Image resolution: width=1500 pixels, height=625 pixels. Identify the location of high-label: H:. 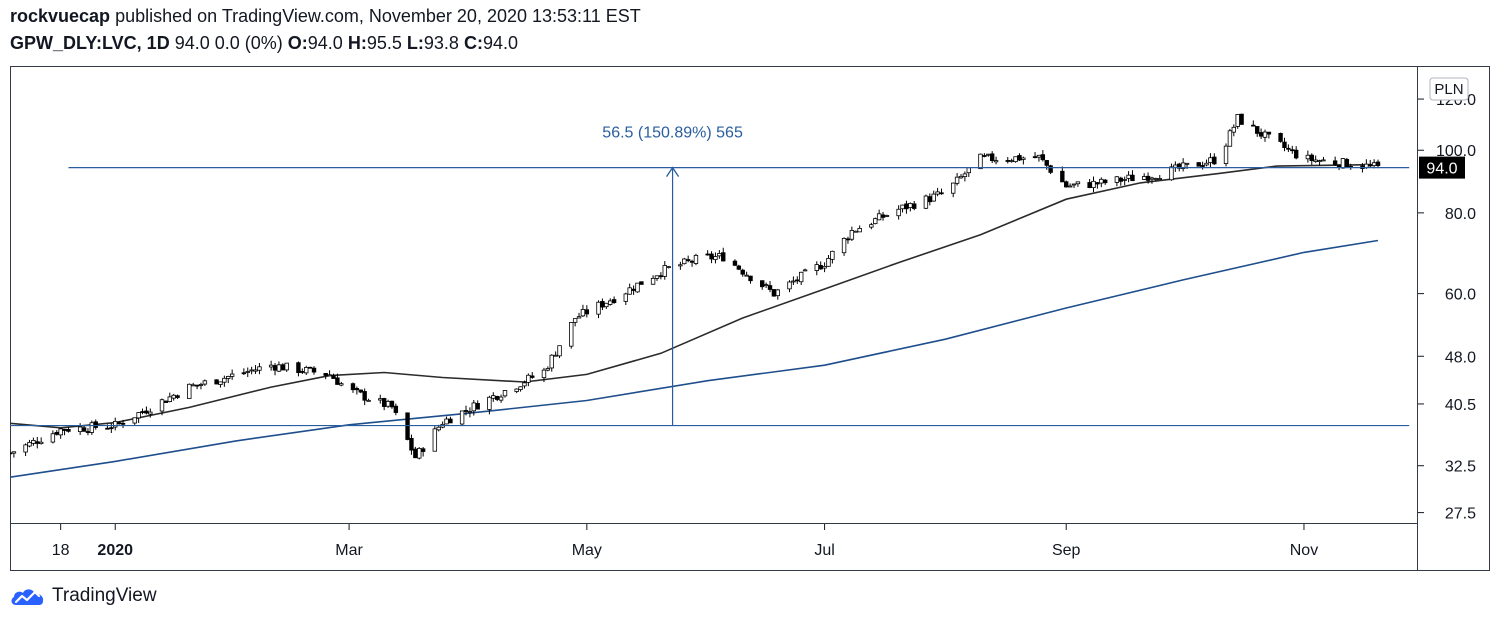
(357, 43).